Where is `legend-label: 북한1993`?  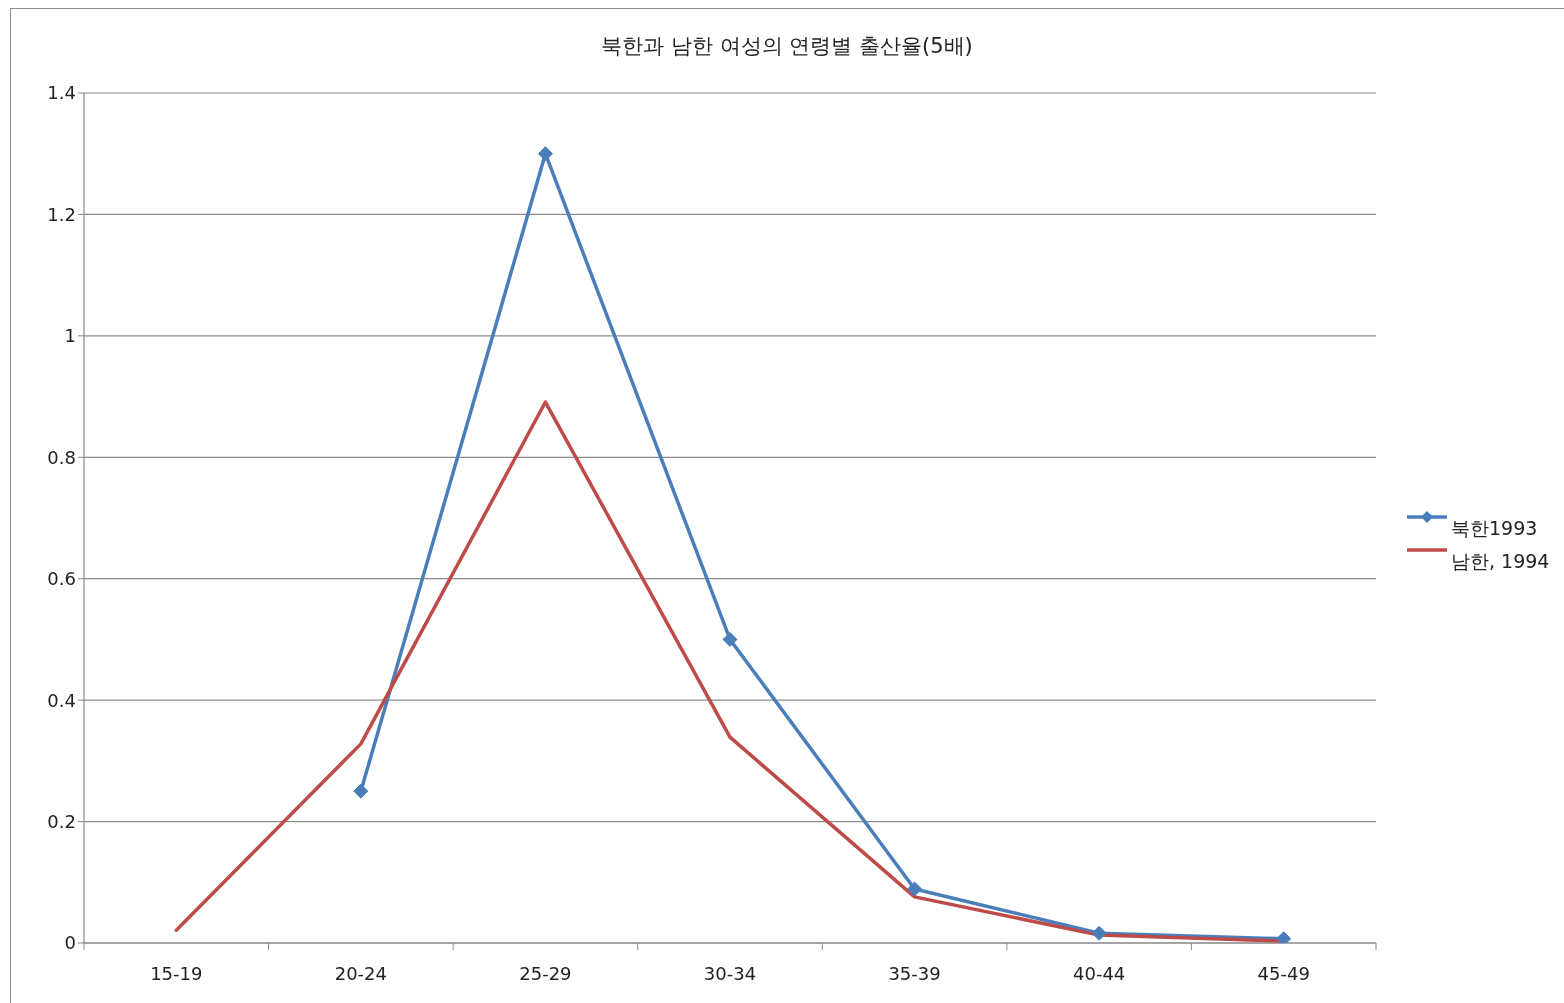
legend-label: 북한1993 is located at coordinates (1494, 528).